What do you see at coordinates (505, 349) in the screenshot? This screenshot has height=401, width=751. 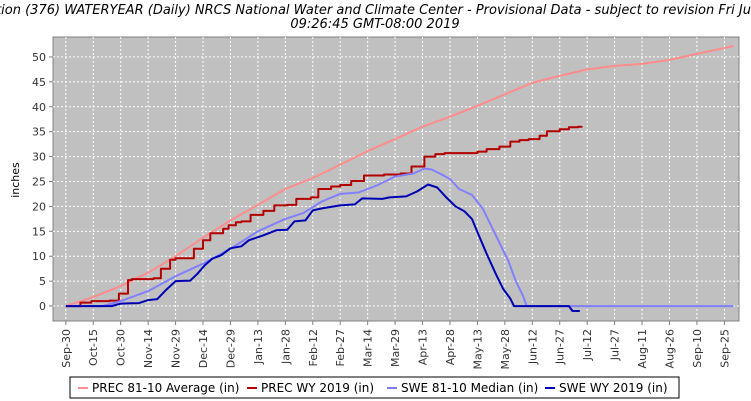 I see `x-tick-label: May-28` at bounding box center [505, 349].